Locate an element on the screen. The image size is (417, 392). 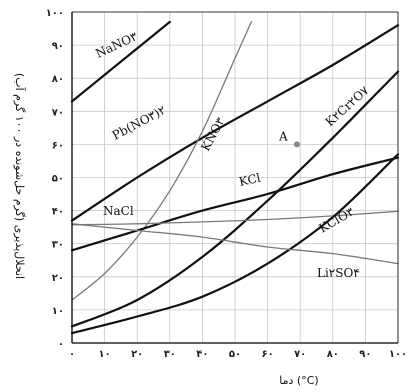
series-label-1: Pb(NO۳)۲ is located at coordinates (139, 123).